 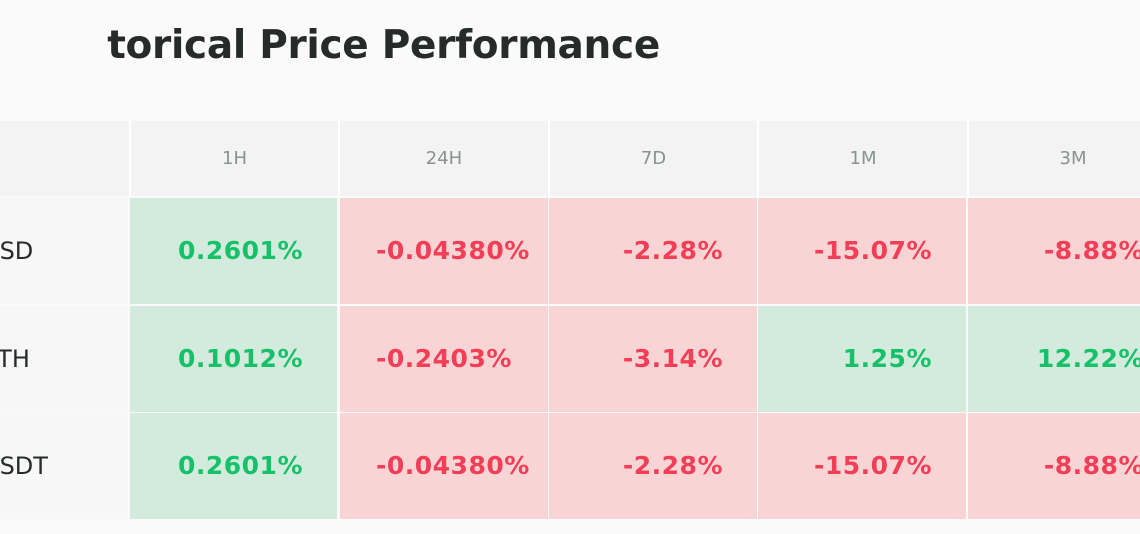 What do you see at coordinates (862, 158) in the screenshot?
I see `header-1m: 1M` at bounding box center [862, 158].